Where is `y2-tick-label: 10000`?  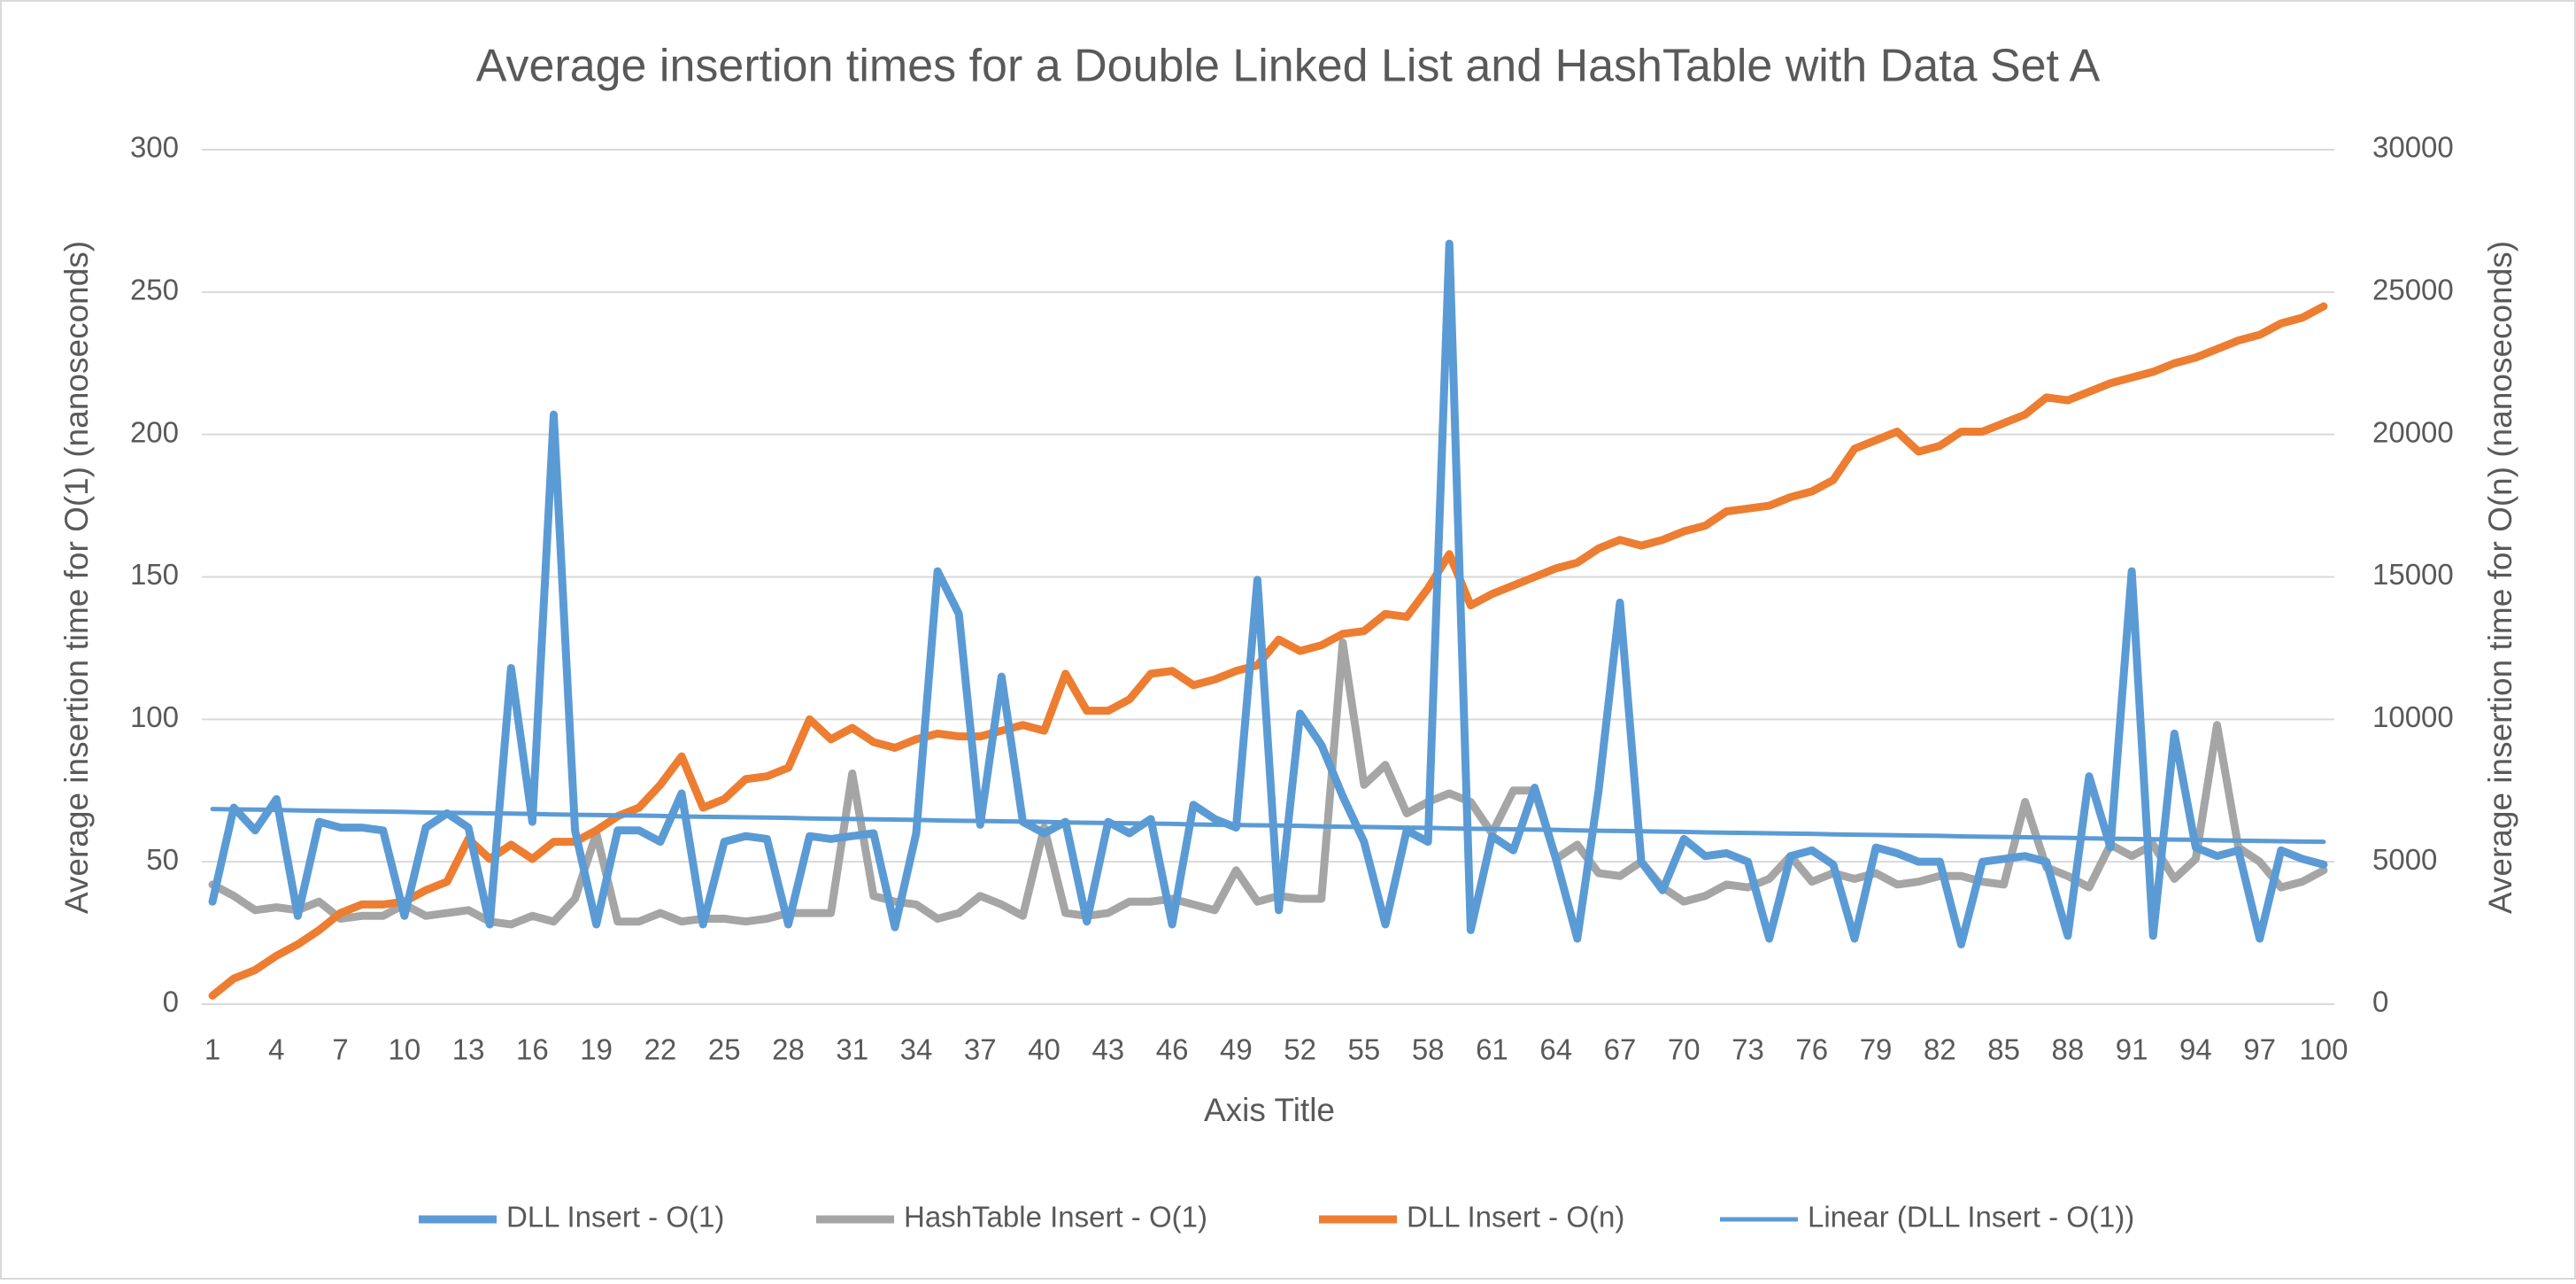
y2-tick-label: 10000 is located at coordinates (2413, 716).